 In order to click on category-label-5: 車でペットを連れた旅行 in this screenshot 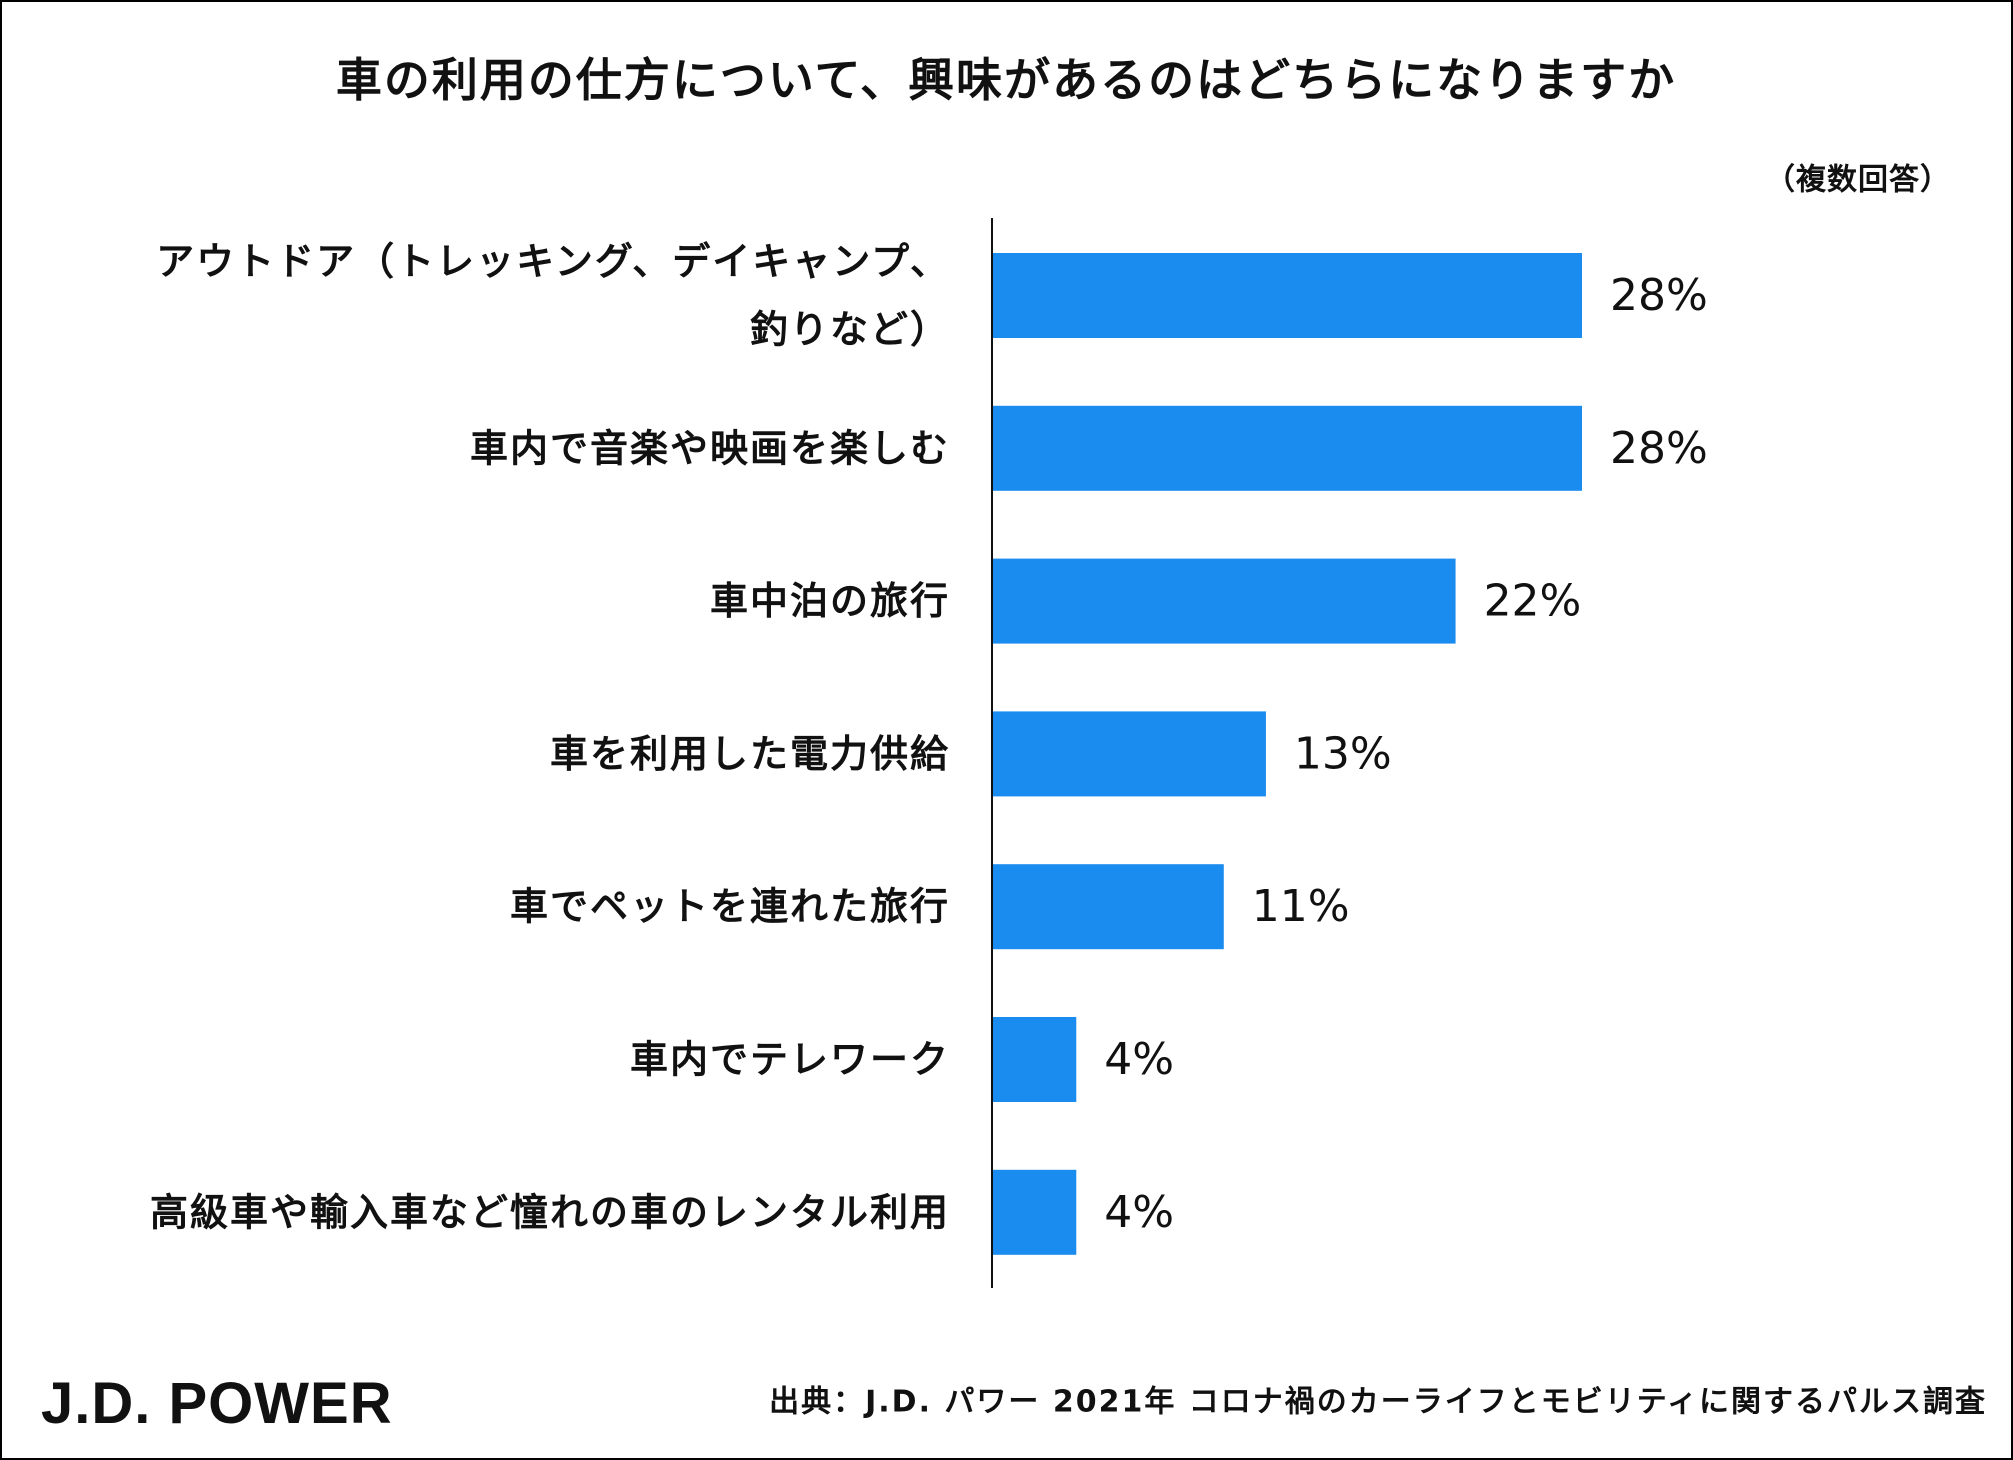, I will do `click(730, 907)`.